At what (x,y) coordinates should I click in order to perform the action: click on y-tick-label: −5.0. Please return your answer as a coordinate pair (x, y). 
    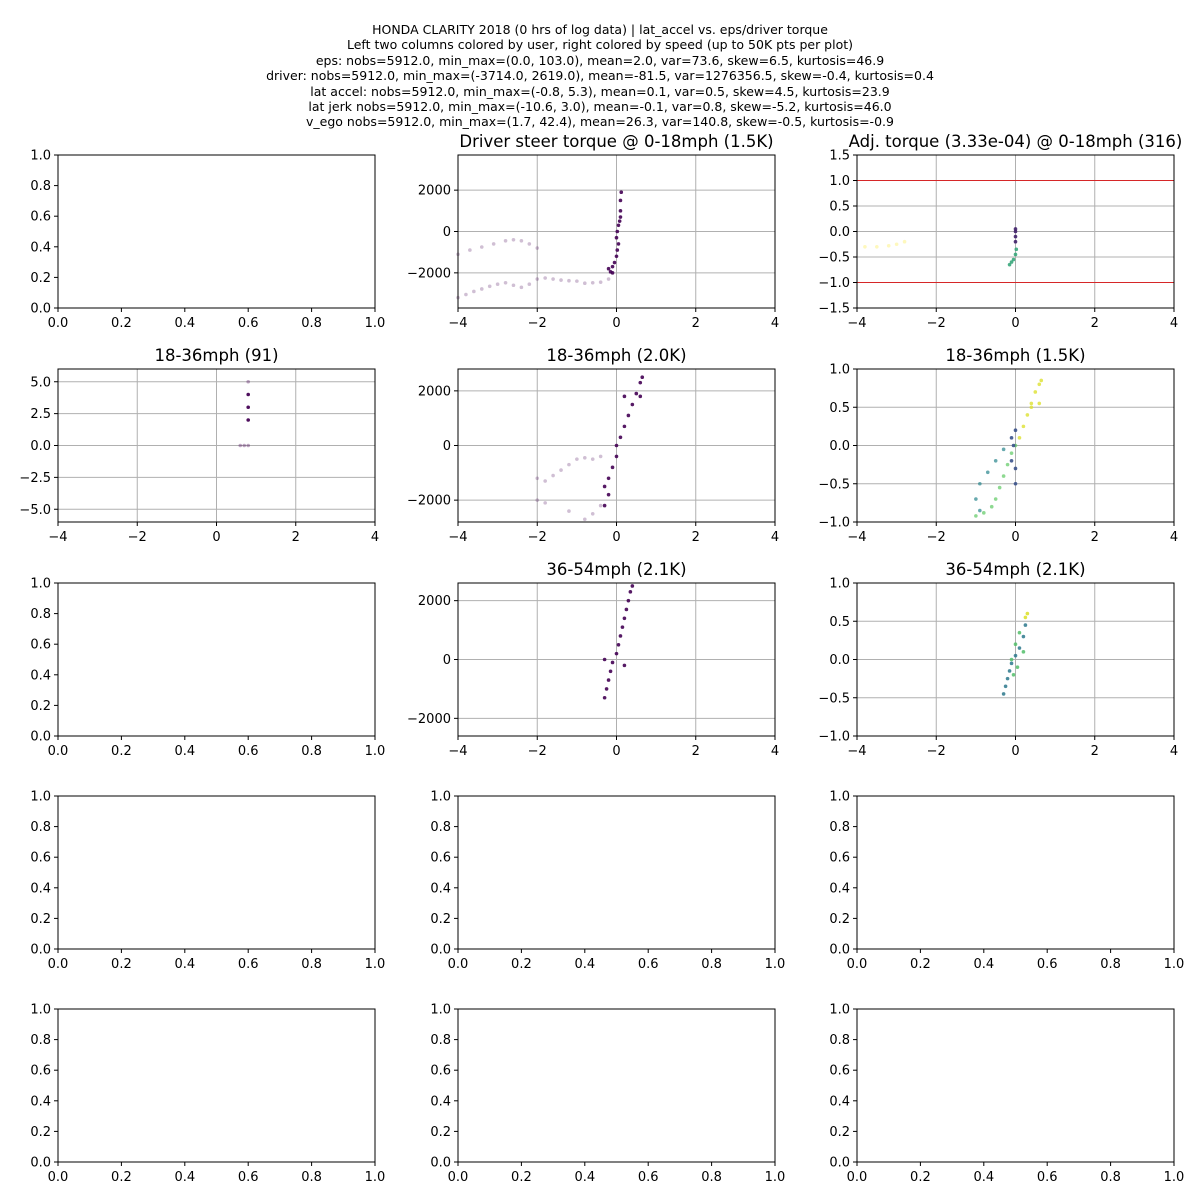
    Looking at the image, I should click on (35, 510).